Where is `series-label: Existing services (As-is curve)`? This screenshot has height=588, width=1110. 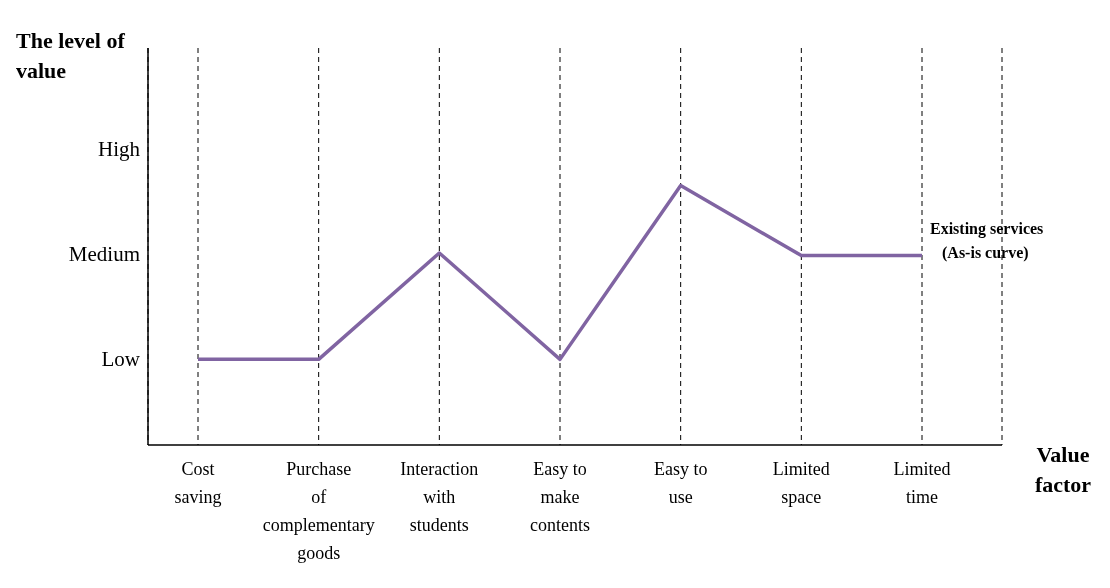 series-label: Existing services (As-is curve) is located at coordinates (987, 240).